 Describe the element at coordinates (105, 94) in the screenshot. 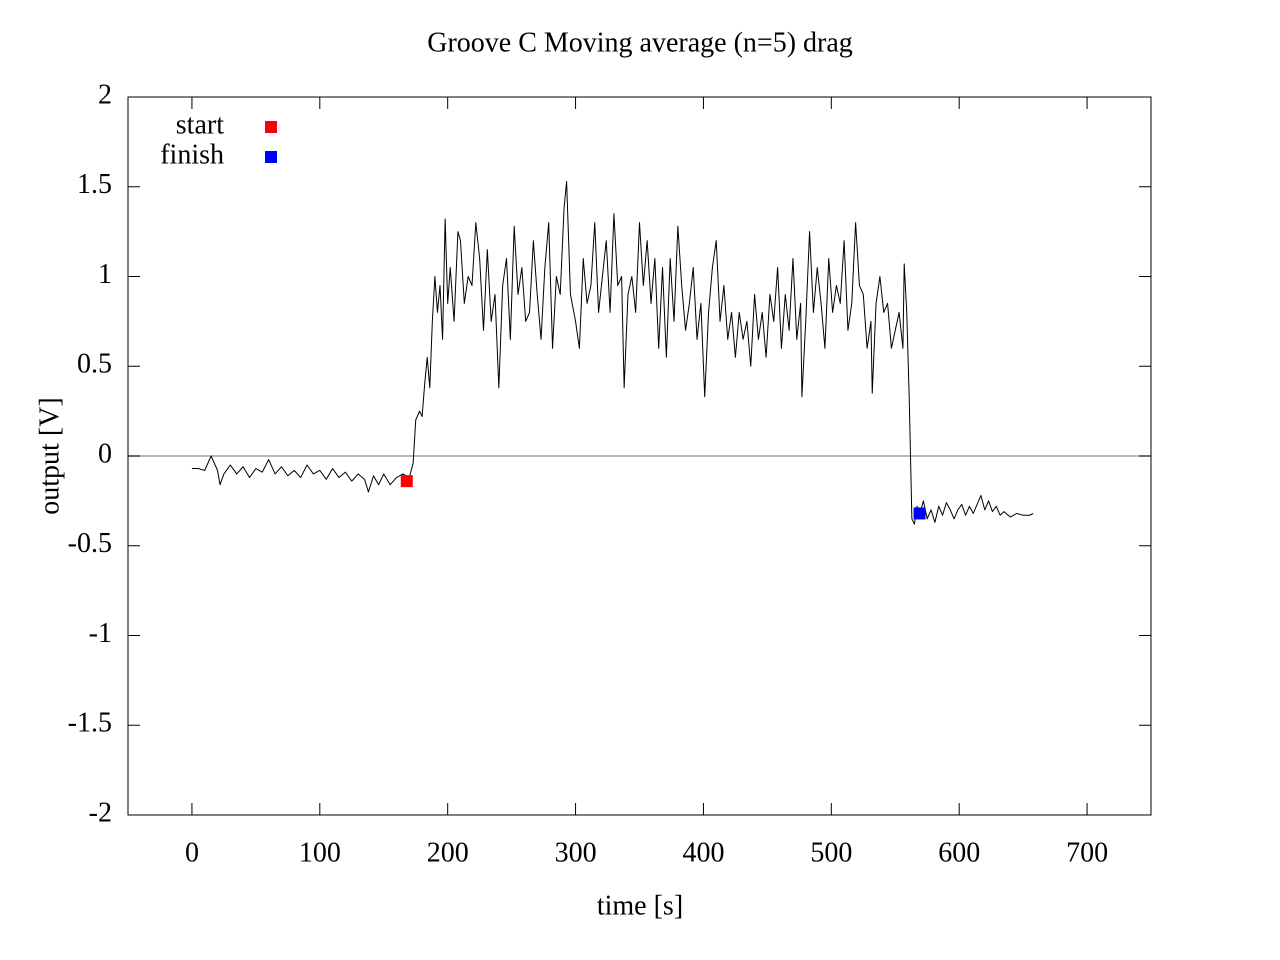

I see `y-tick-label: 2` at that location.